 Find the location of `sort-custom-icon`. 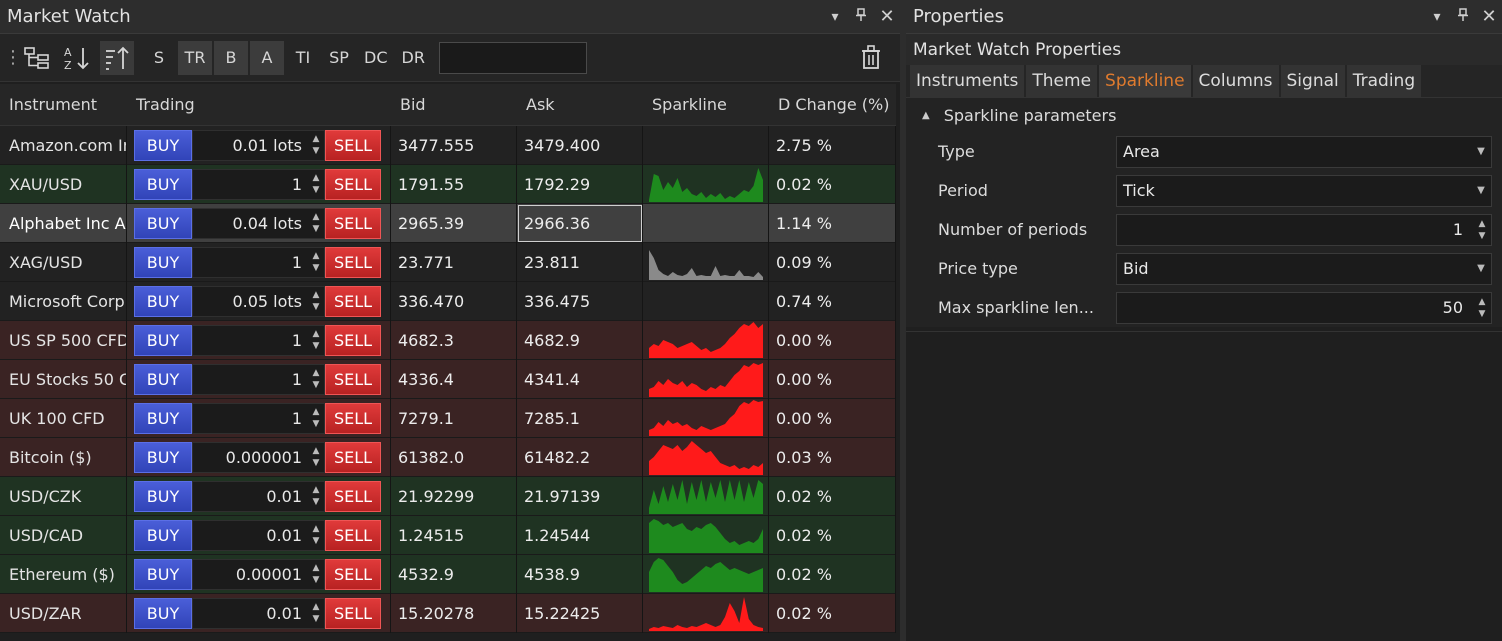

sort-custom-icon is located at coordinates (117, 57).